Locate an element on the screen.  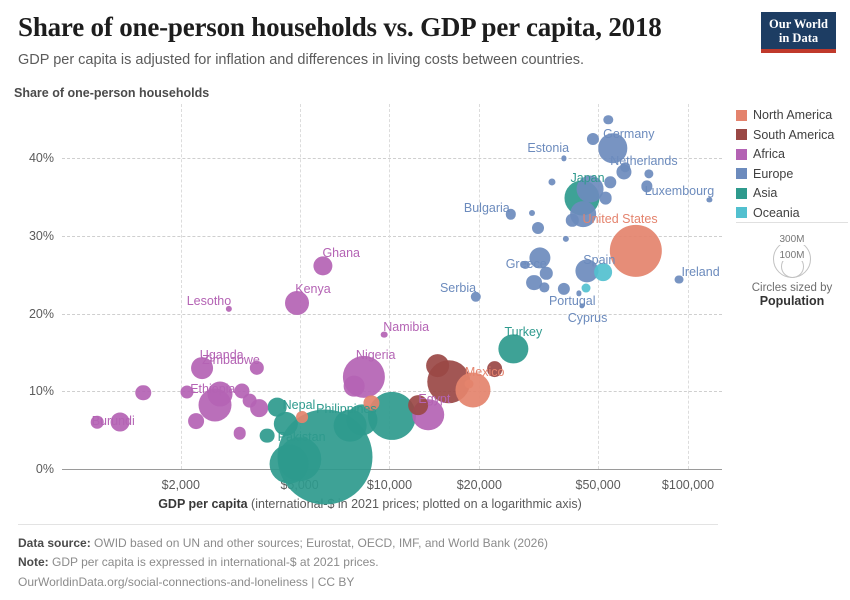
data-point-finland is located at coordinates (608, 119).